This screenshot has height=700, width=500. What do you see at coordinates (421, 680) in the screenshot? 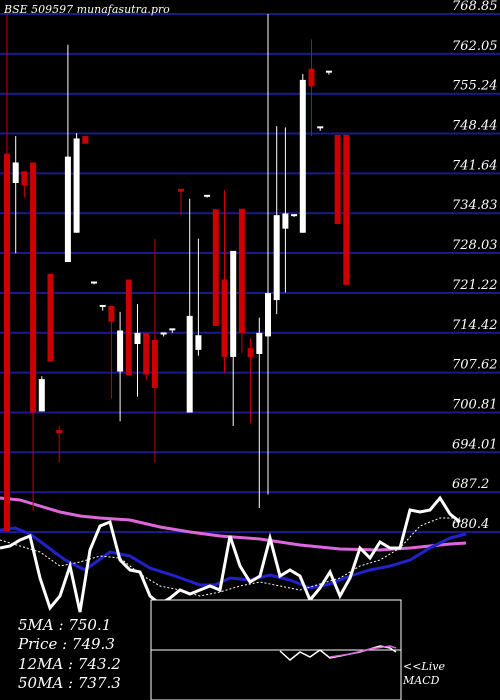
I see `live-macd-label-2: MACD` at bounding box center [421, 680].